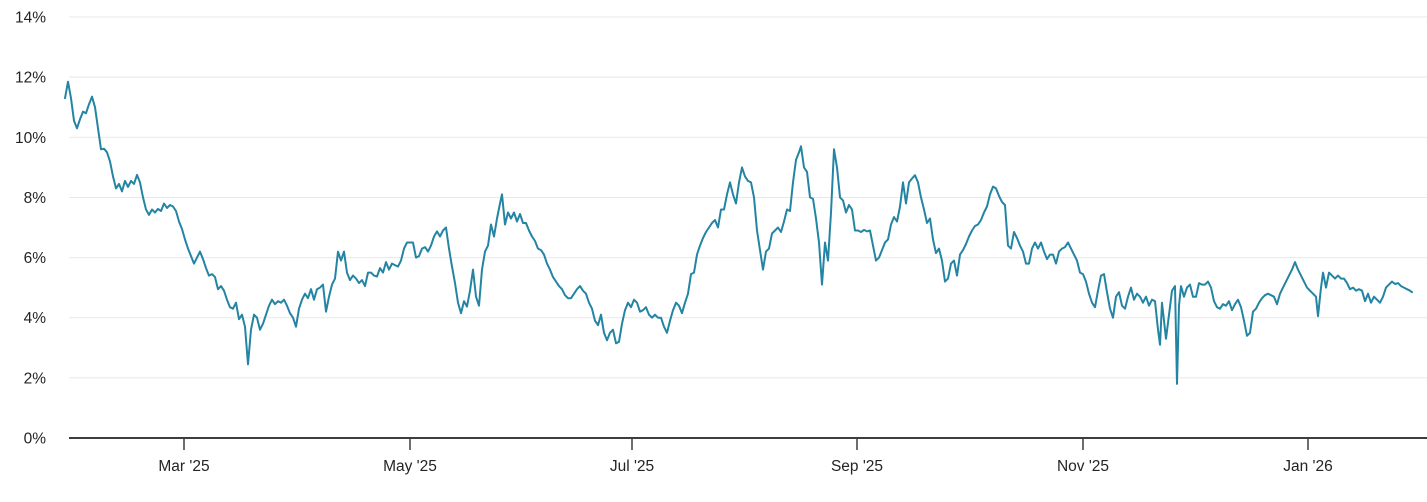 This screenshot has height=502, width=1427. What do you see at coordinates (410, 466) in the screenshot?
I see `x-tick-label: May '25` at bounding box center [410, 466].